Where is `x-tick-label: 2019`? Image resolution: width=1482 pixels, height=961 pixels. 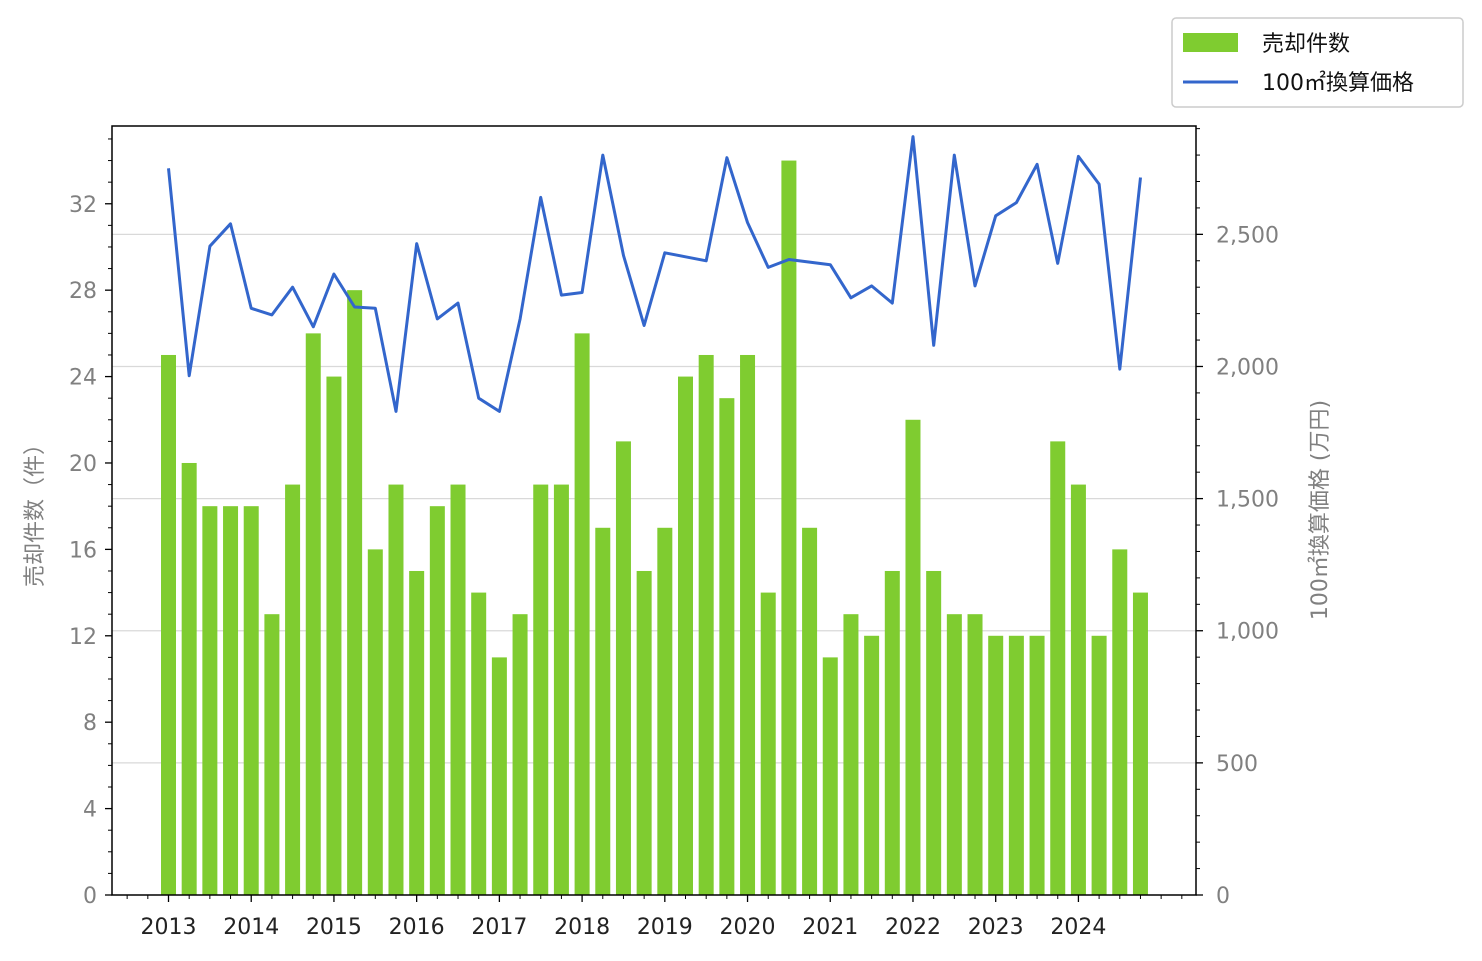 x-tick-label: 2019 is located at coordinates (665, 927).